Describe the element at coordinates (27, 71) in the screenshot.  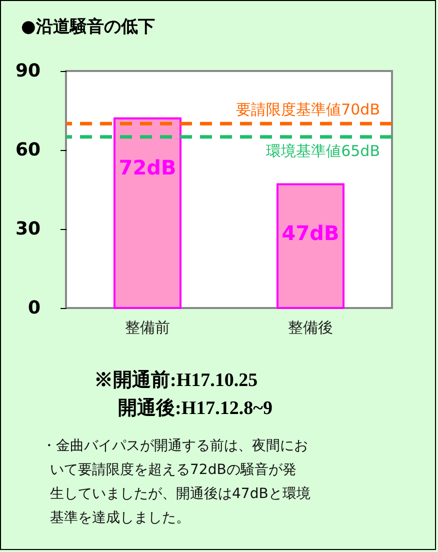
I see `y-tick-label: 90` at that location.